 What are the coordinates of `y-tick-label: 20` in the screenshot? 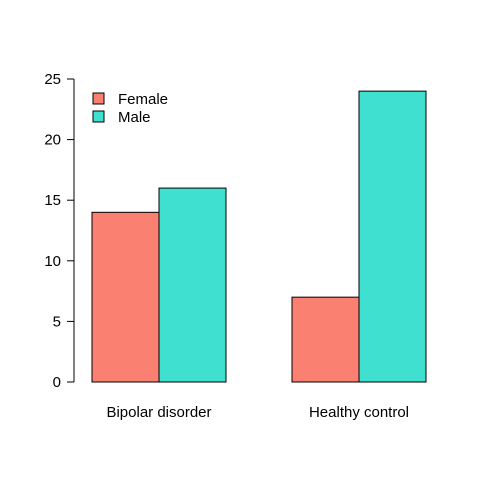 It's located at (52, 140).